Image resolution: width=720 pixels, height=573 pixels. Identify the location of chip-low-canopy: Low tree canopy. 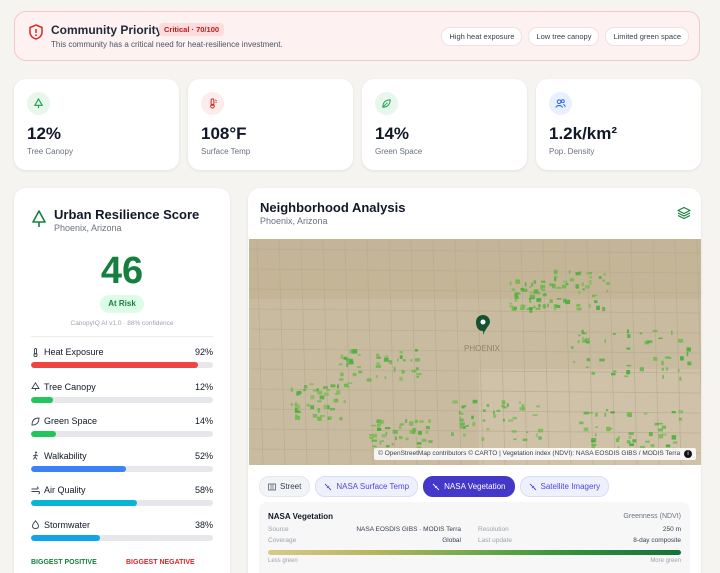
(564, 36).